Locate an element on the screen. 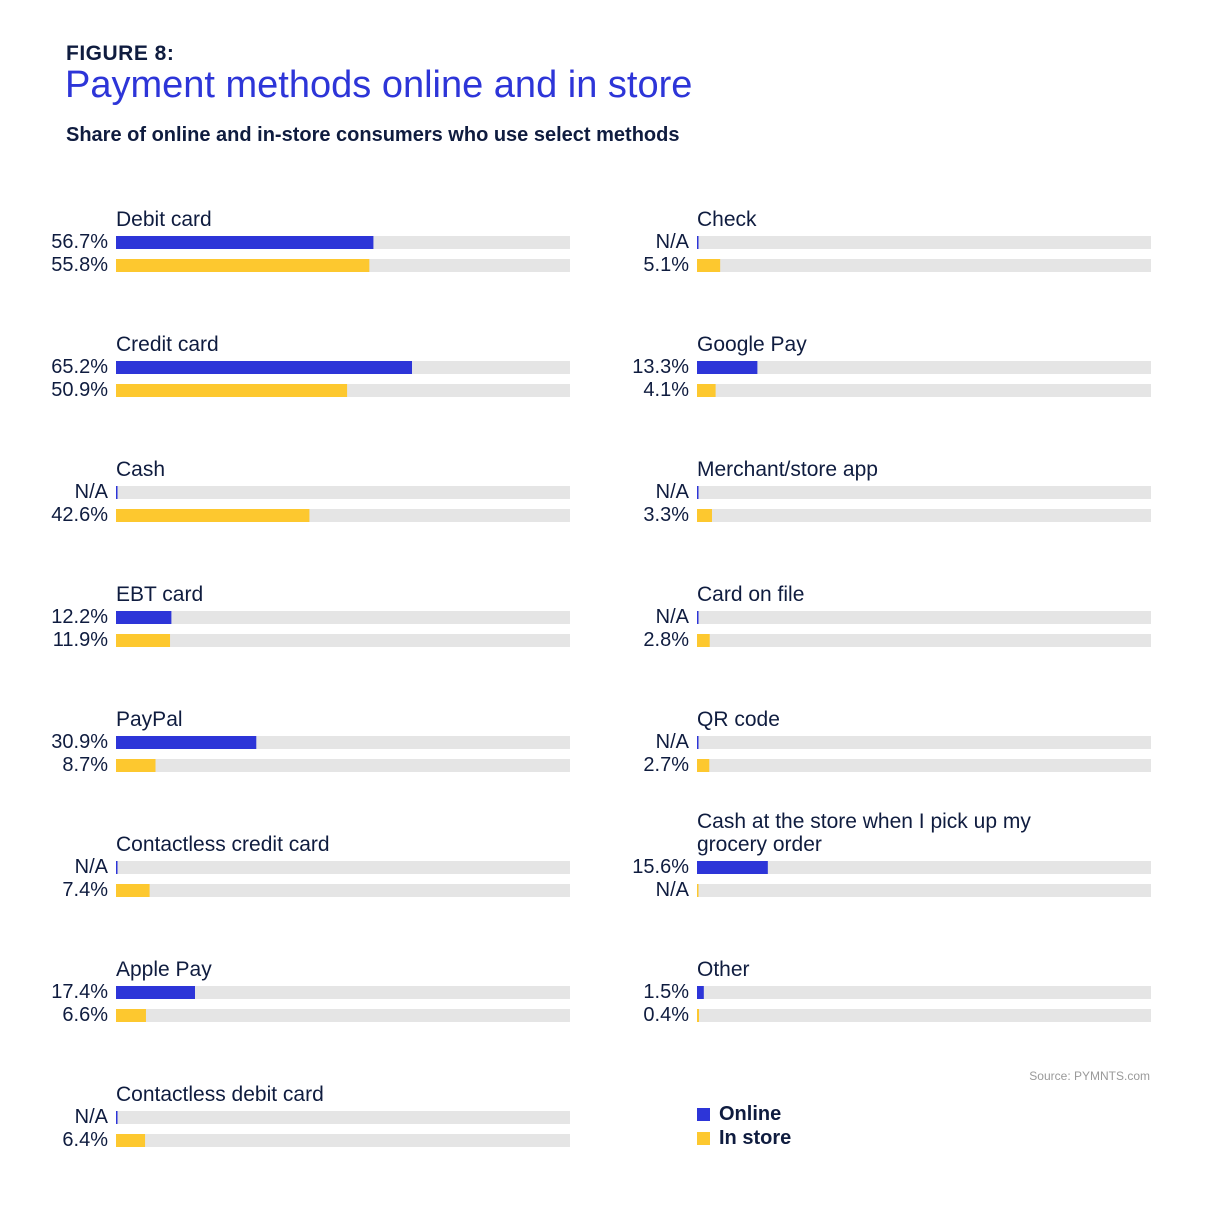 The width and height of the screenshot is (1224, 1226). legend: Online In store is located at coordinates (744, 1126).